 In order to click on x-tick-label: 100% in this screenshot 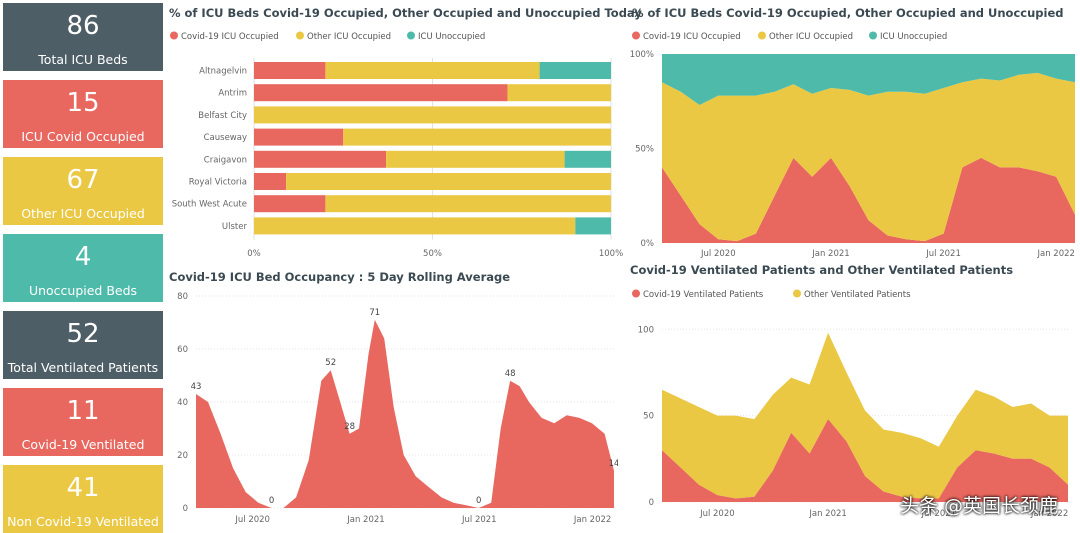, I will do `click(611, 254)`.